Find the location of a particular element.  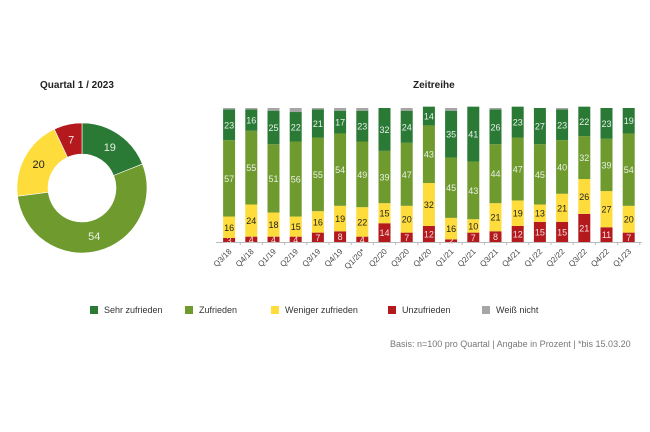

bar-value-label: 18 is located at coordinates (273, 225).